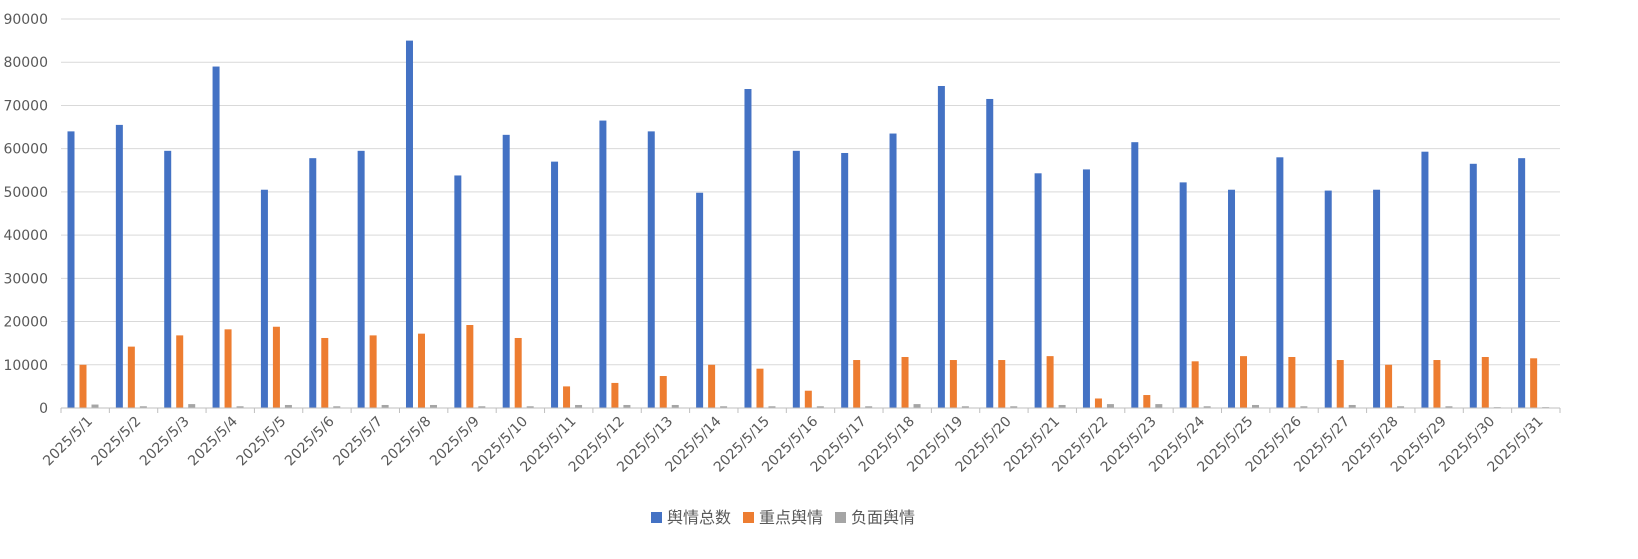 This screenshot has width=1638, height=559. I want to click on x-tick-label: 2025/5/1, so click(68, 442).